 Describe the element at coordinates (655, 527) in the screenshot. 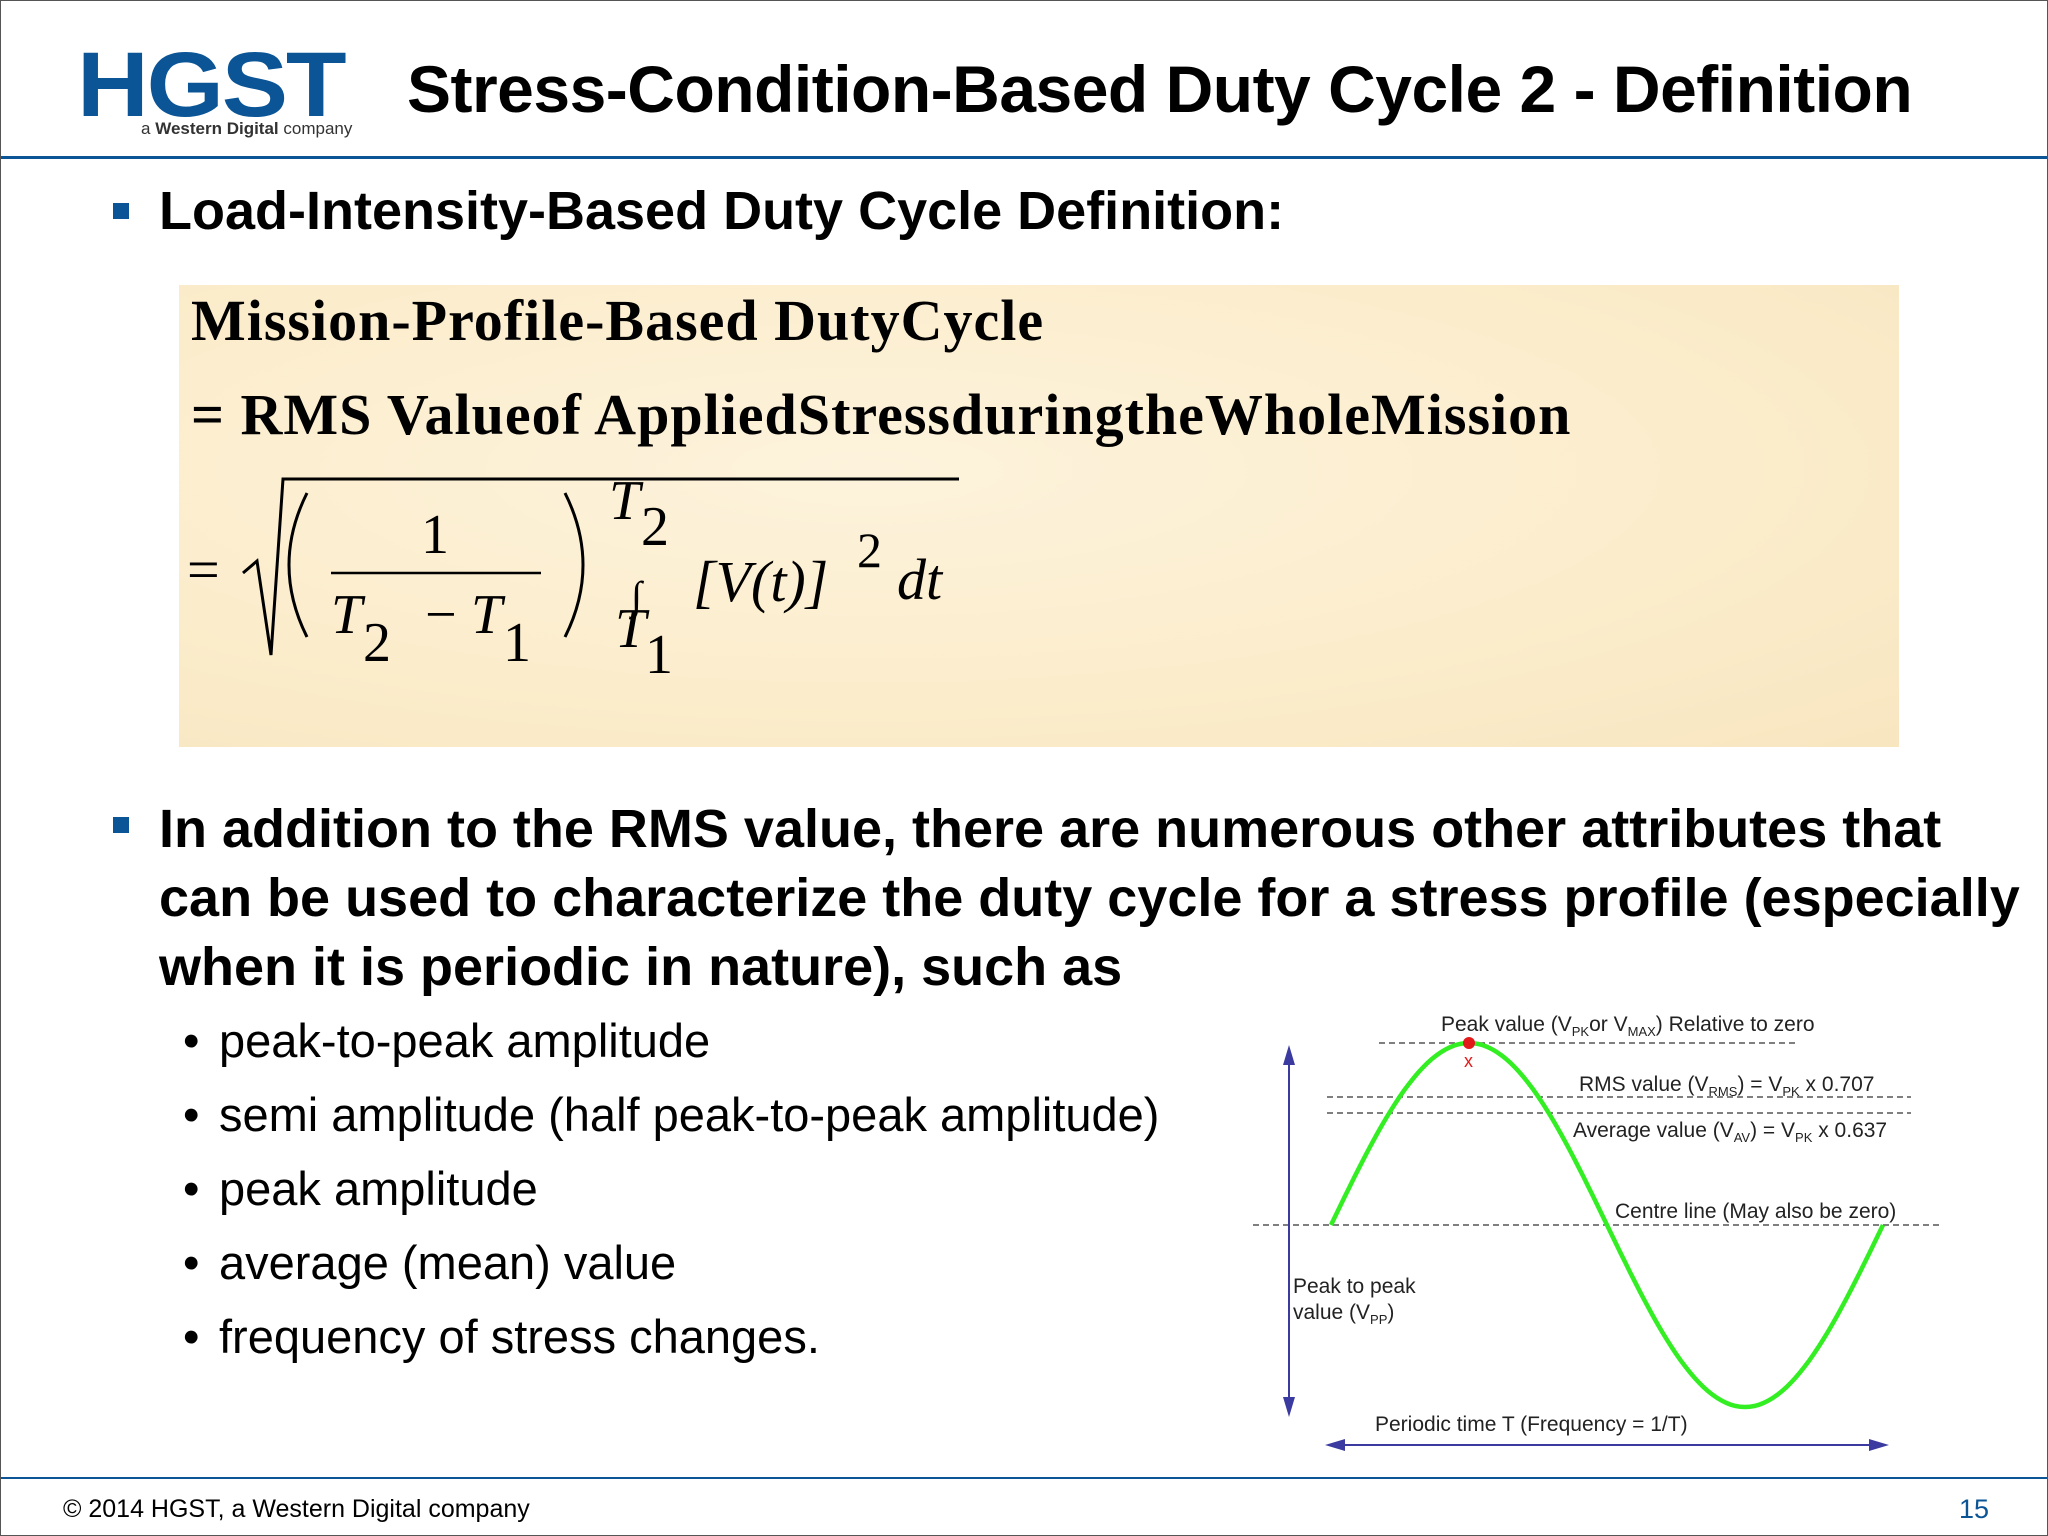

I see `upper-limit-sub: 2` at that location.